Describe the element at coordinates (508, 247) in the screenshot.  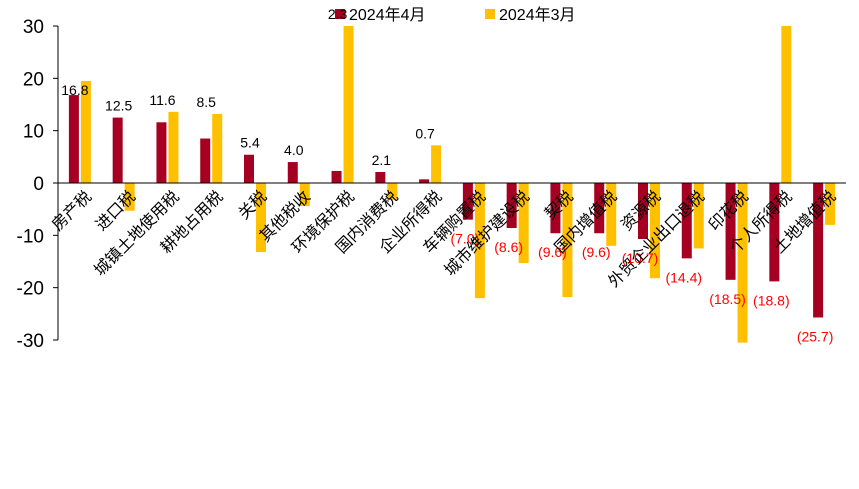
I see `data-label: (8.6)` at that location.